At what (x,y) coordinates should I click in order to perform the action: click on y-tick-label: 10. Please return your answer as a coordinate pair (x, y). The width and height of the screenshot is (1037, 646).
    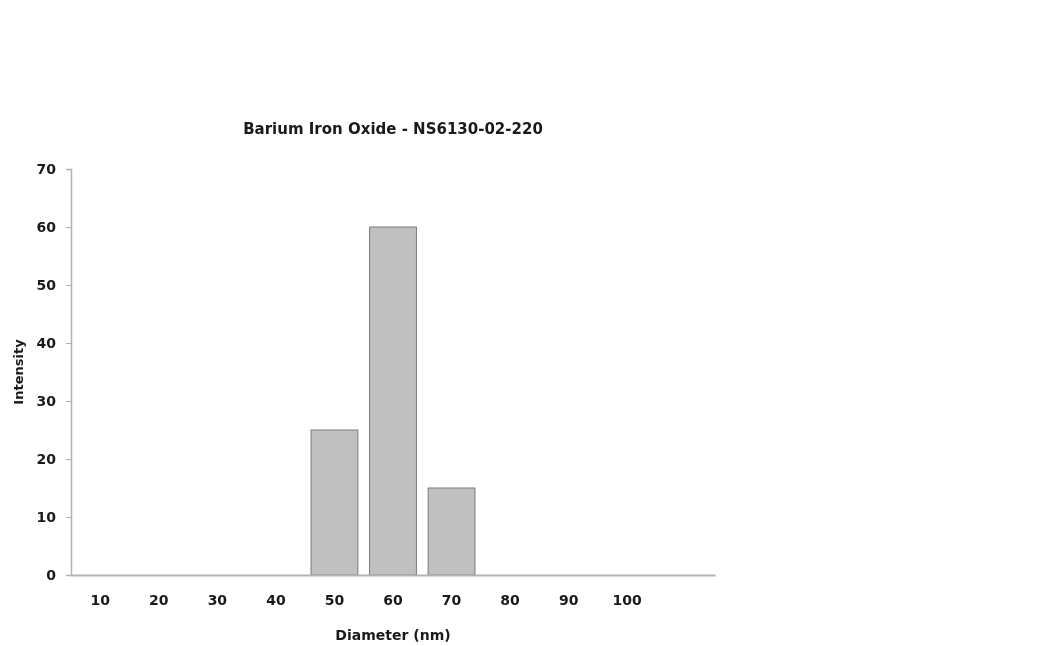
    Looking at the image, I should click on (46, 516).